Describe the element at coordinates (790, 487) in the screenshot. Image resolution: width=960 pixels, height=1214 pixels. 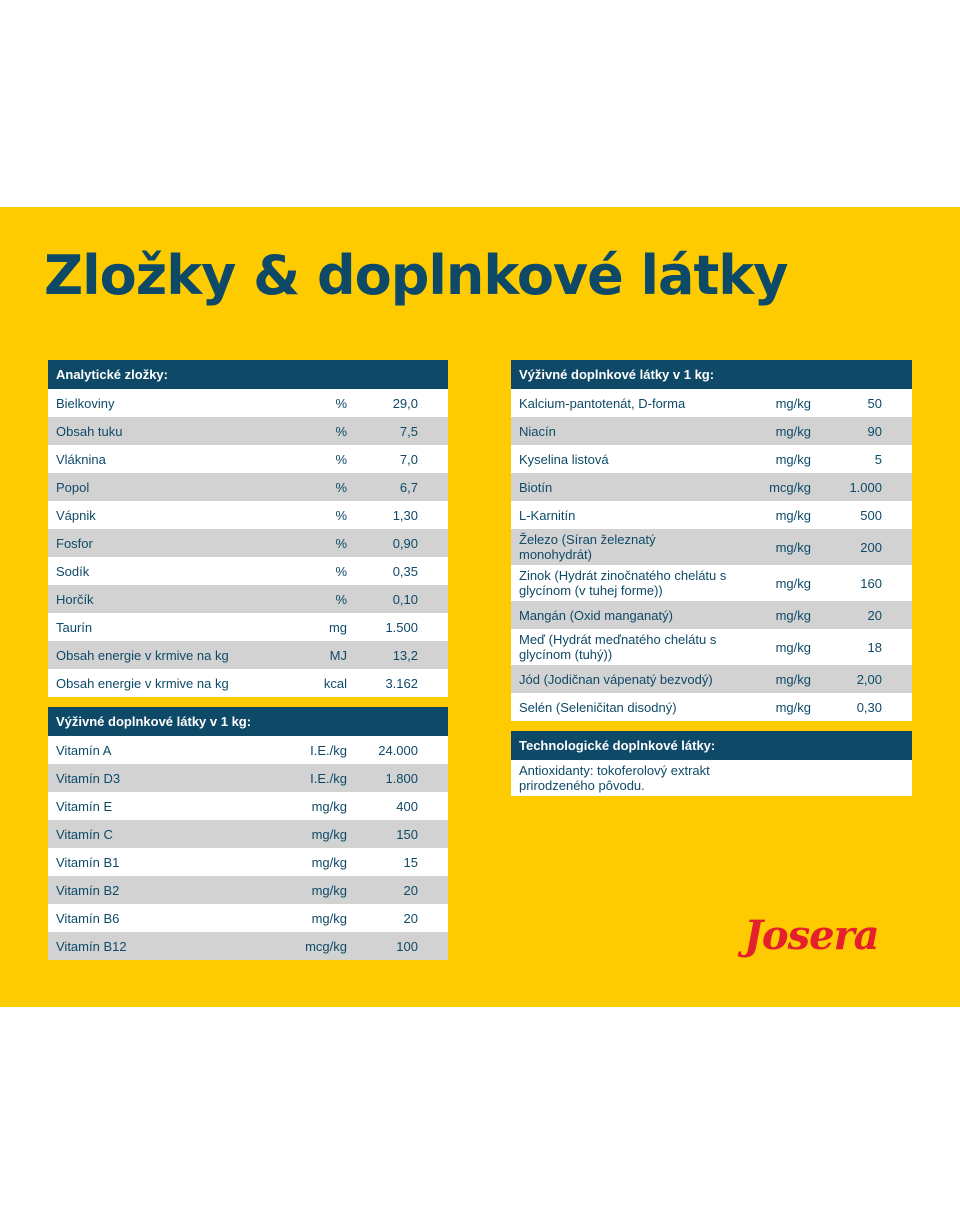
I see `row-unit: mcg/kg` at that location.